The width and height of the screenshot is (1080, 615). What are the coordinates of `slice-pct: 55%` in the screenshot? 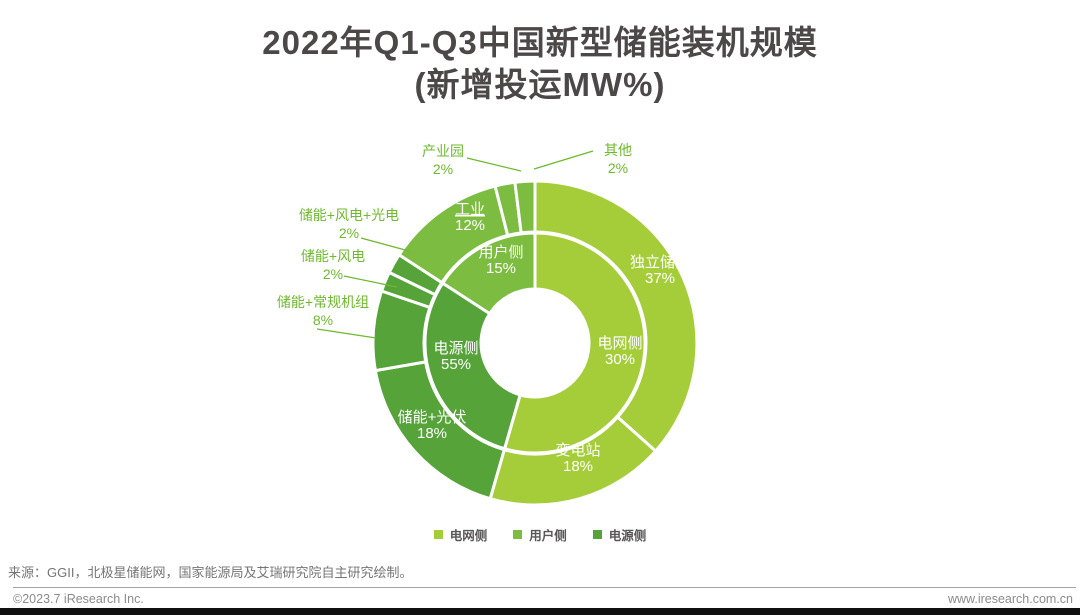 It's located at (456, 364).